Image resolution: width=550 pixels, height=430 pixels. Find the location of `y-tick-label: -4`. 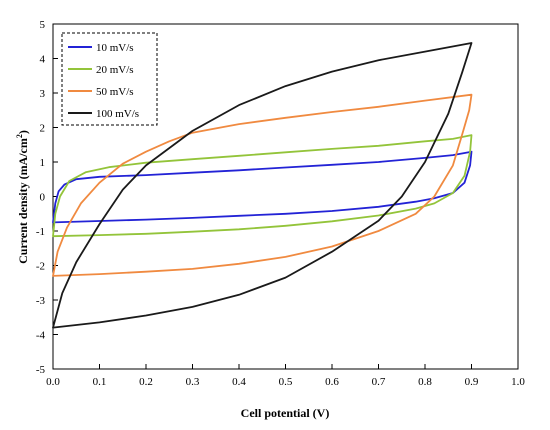

y-tick-label: -4 is located at coordinates (41, 336).